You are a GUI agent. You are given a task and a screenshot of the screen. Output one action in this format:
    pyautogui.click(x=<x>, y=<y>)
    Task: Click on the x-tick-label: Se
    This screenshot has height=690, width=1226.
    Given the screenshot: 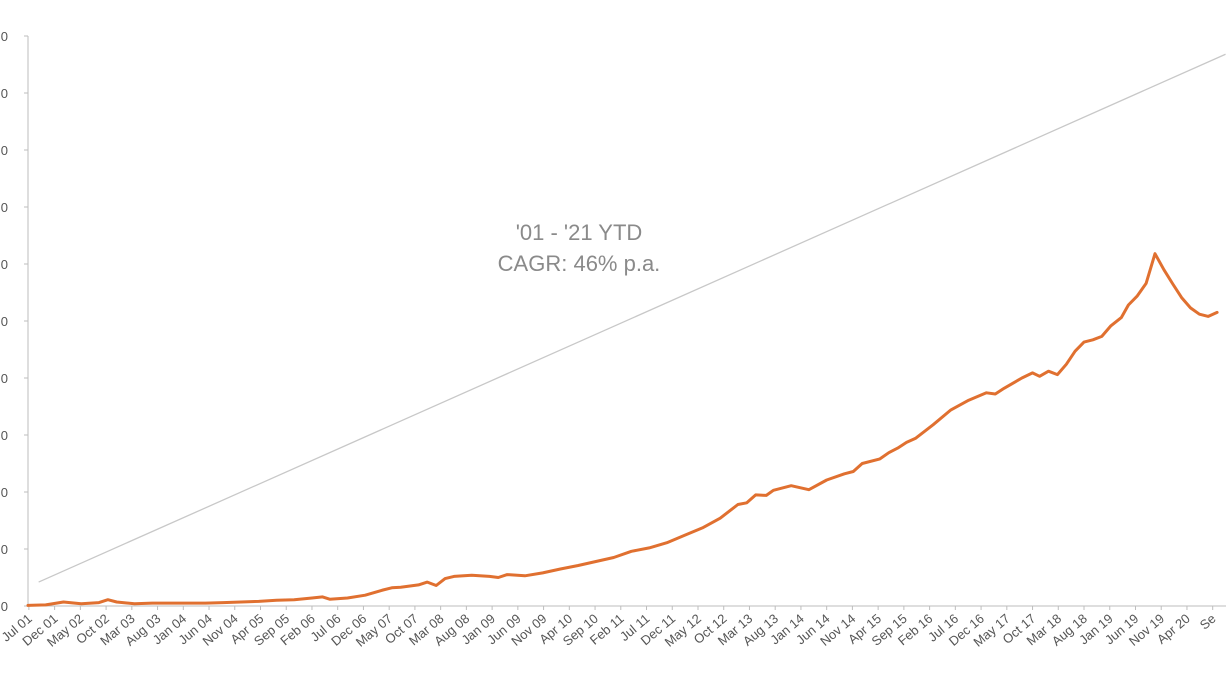 What is the action you would take?
    pyautogui.click(x=1208, y=622)
    